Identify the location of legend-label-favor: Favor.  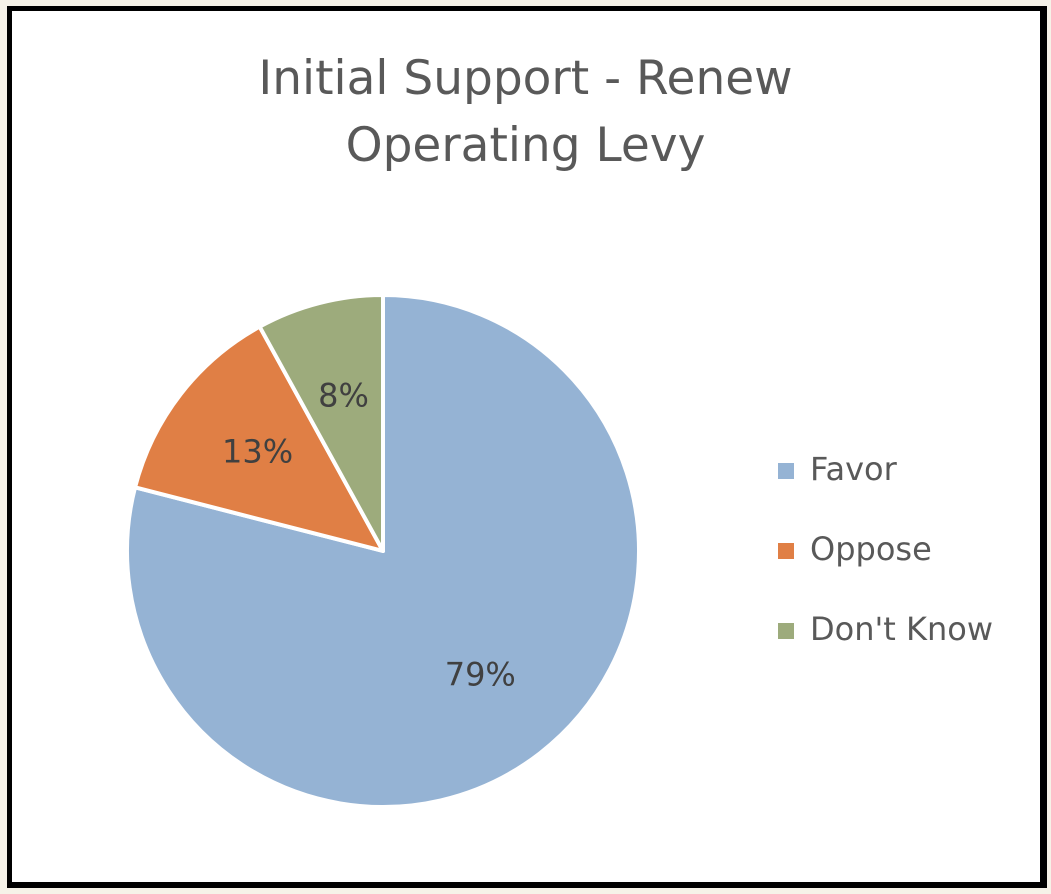
(854, 469).